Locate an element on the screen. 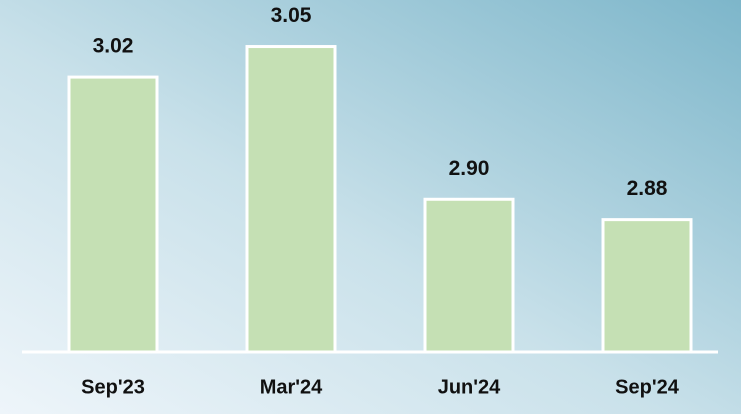 The width and height of the screenshot is (741, 414). data-label: 3.02 is located at coordinates (113, 46).